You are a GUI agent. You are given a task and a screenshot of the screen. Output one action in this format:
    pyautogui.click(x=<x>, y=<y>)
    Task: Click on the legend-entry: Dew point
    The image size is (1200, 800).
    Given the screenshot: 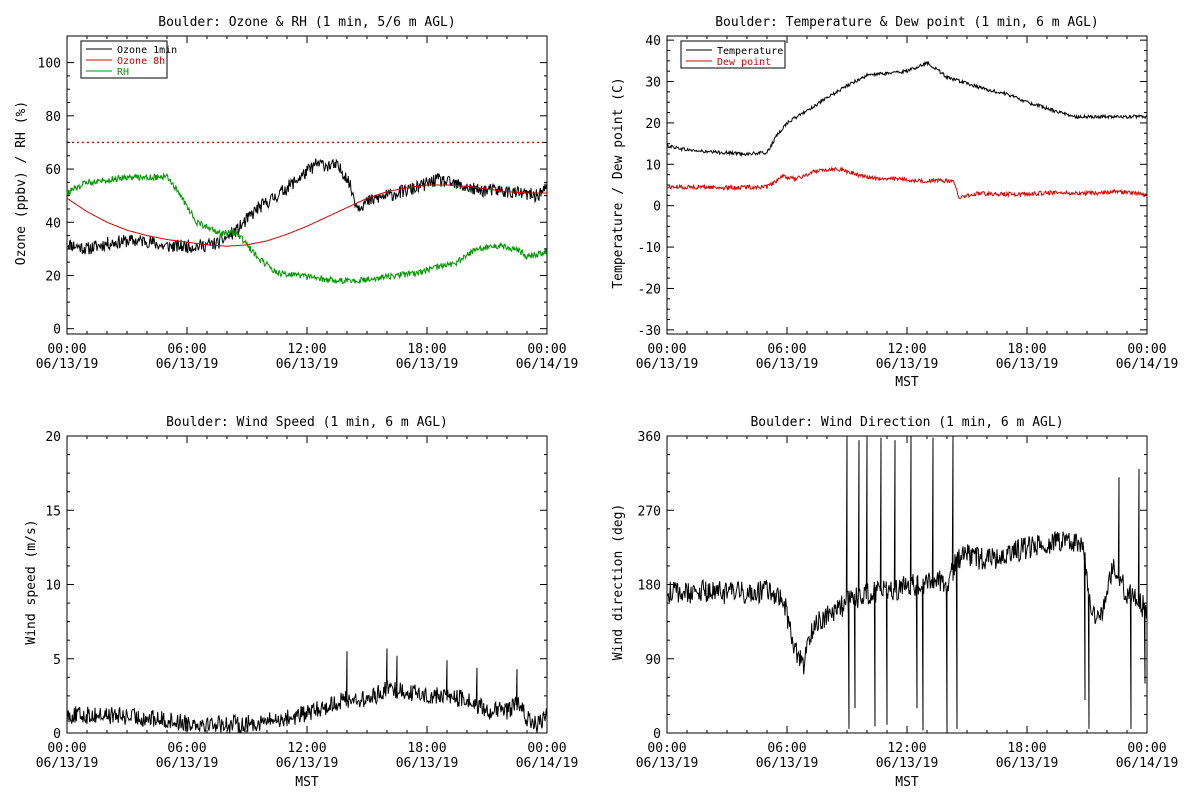 What is the action you would take?
    pyautogui.click(x=744, y=62)
    